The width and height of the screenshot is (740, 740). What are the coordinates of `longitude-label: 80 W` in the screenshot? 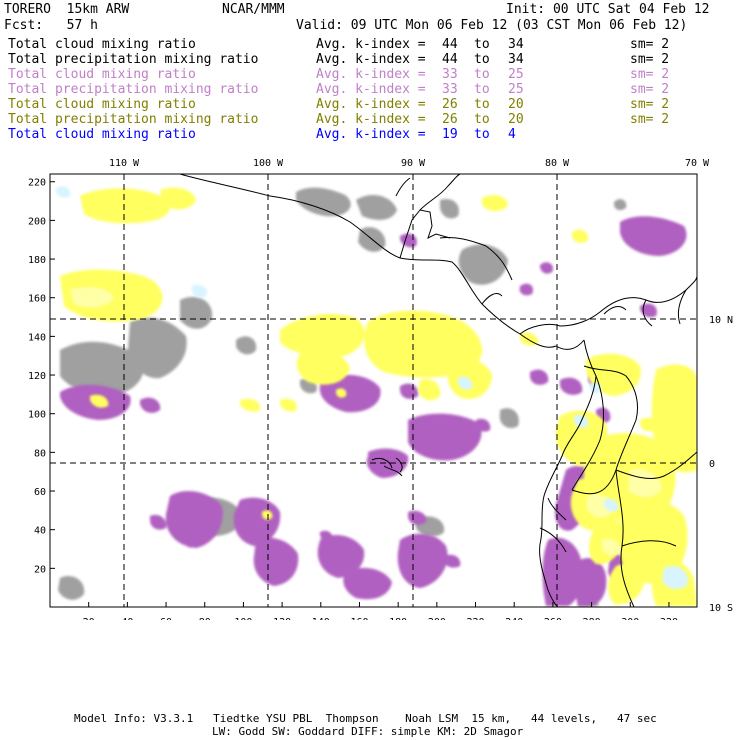 It's located at (557, 163).